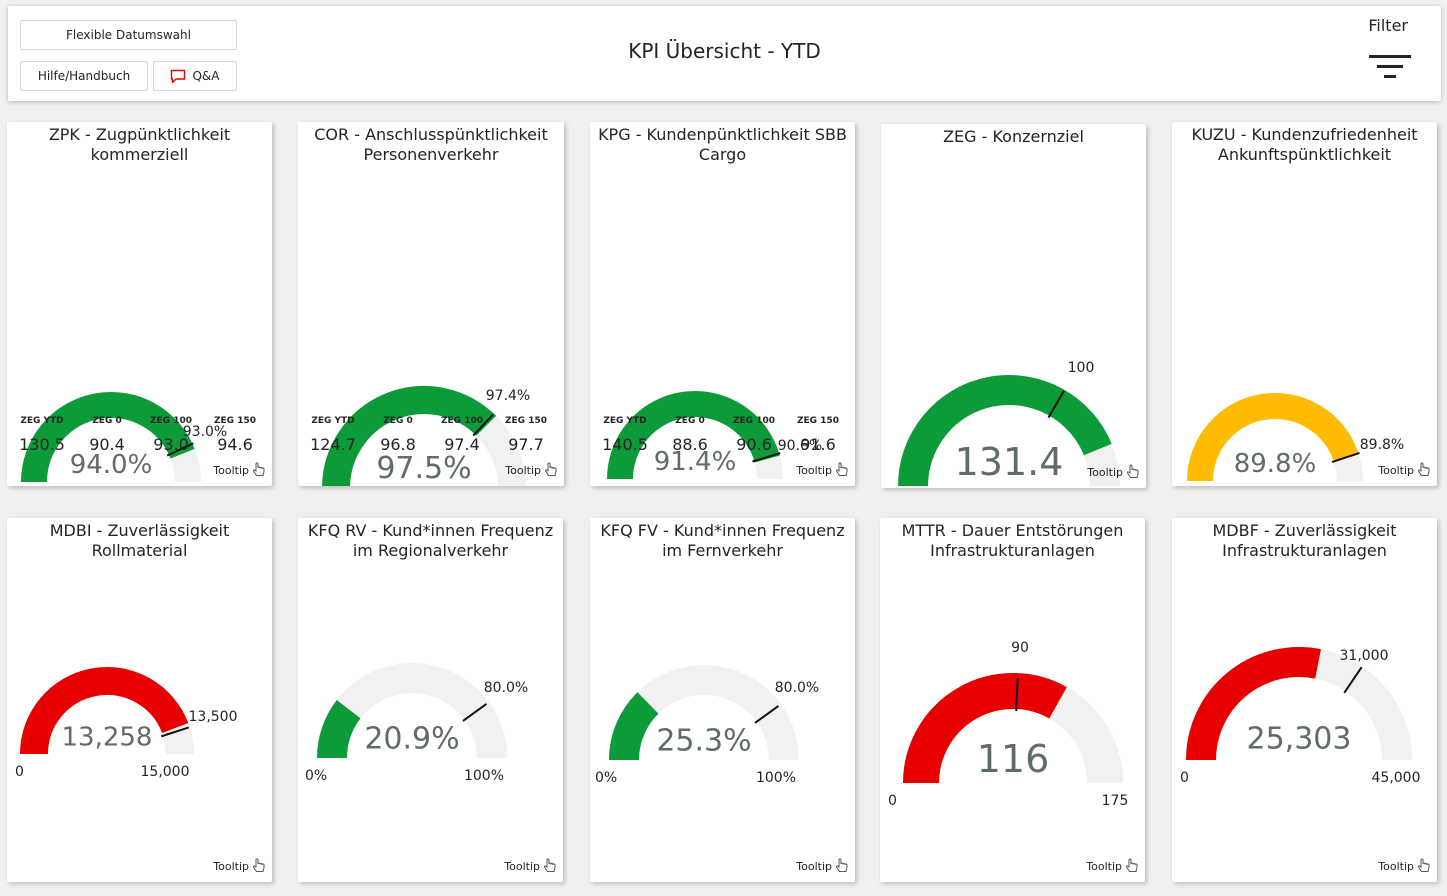 This screenshot has width=1447, height=896. Describe the element at coordinates (797, 688) in the screenshot. I see `gauge-target-label: 80.0%` at that location.